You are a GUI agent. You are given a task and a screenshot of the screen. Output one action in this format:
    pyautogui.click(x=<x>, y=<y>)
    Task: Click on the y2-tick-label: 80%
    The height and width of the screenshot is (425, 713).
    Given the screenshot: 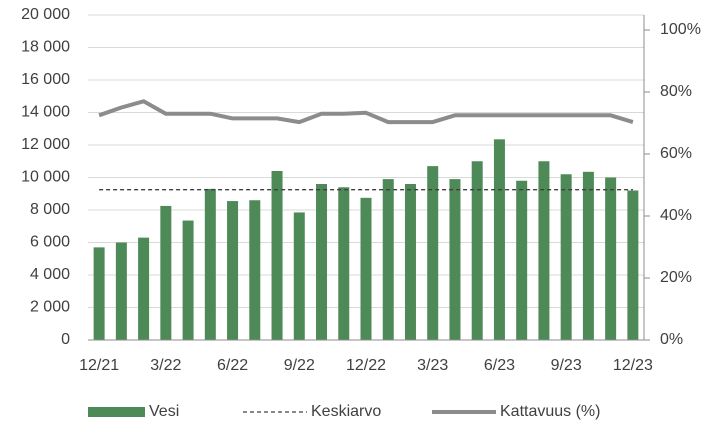 What is the action you would take?
    pyautogui.click(x=676, y=91)
    